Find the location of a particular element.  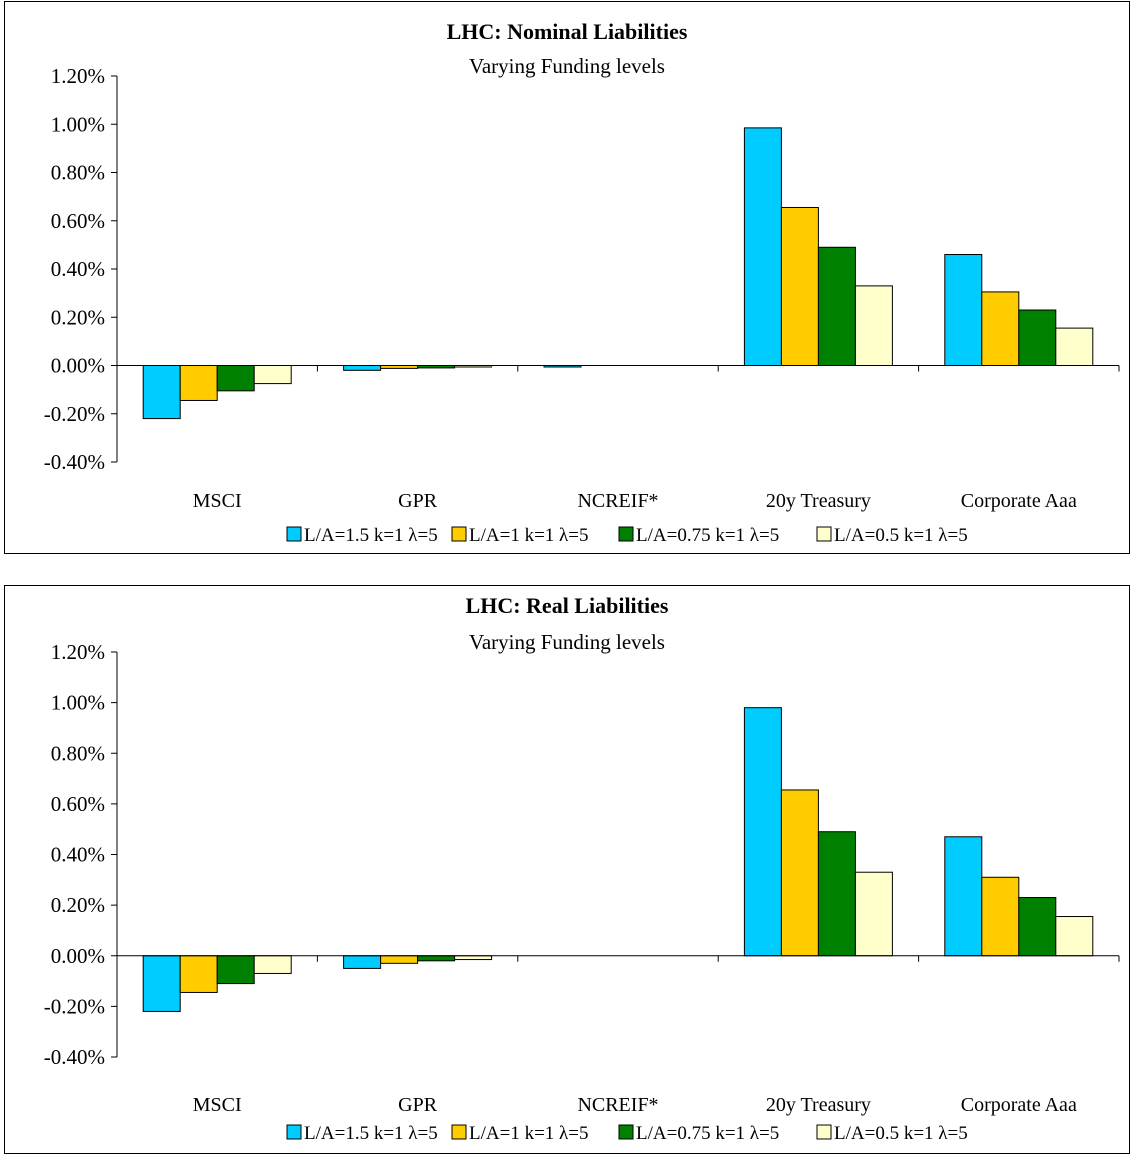

chart-title: LHC: Real Liabilities is located at coordinates (567, 605).